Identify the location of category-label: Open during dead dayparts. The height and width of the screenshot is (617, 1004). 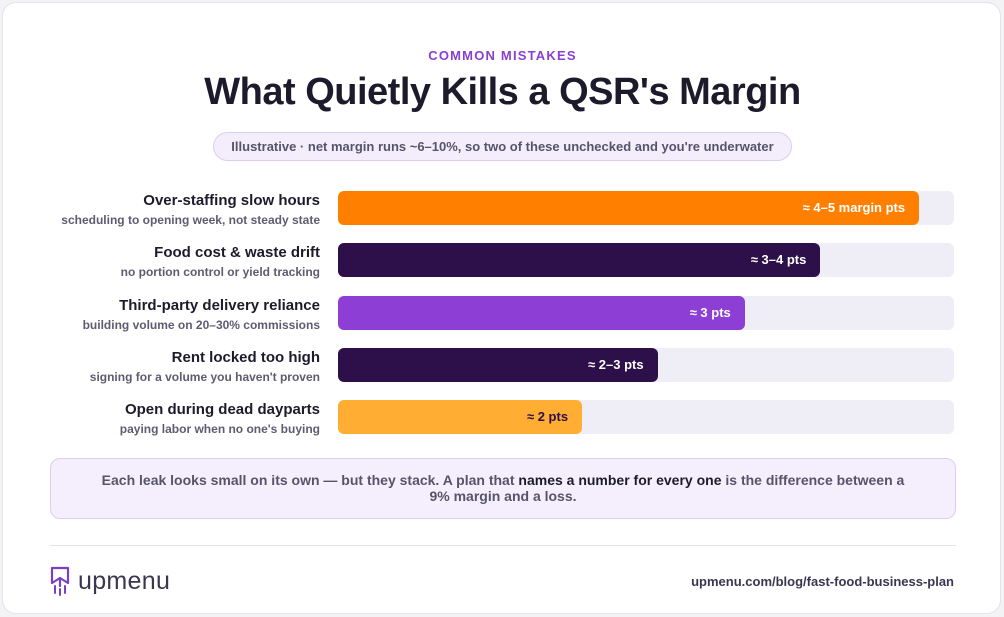
(222, 409).